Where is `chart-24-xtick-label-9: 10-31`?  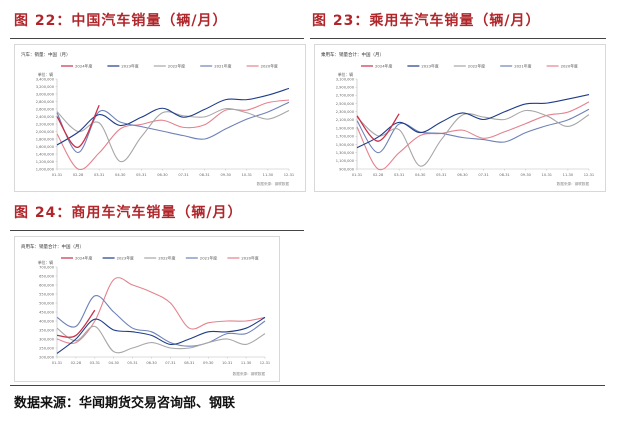 chart-24-xtick-label-9: 10-31 is located at coordinates (227, 363).